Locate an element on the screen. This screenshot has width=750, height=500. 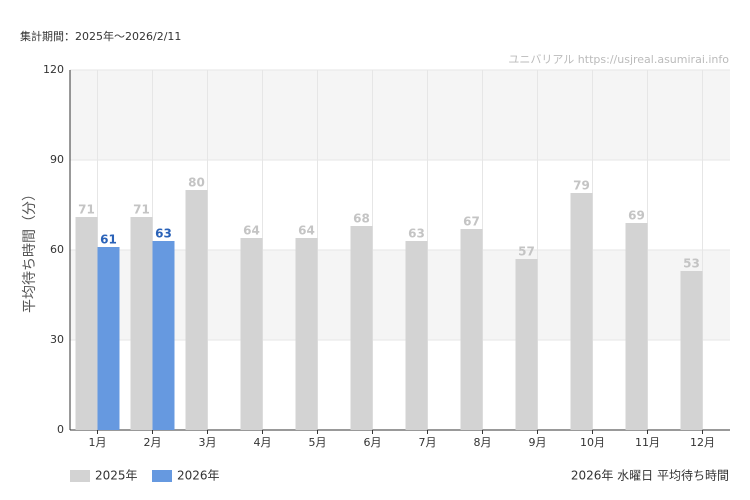
value-label: 57 is located at coordinates (526, 252).